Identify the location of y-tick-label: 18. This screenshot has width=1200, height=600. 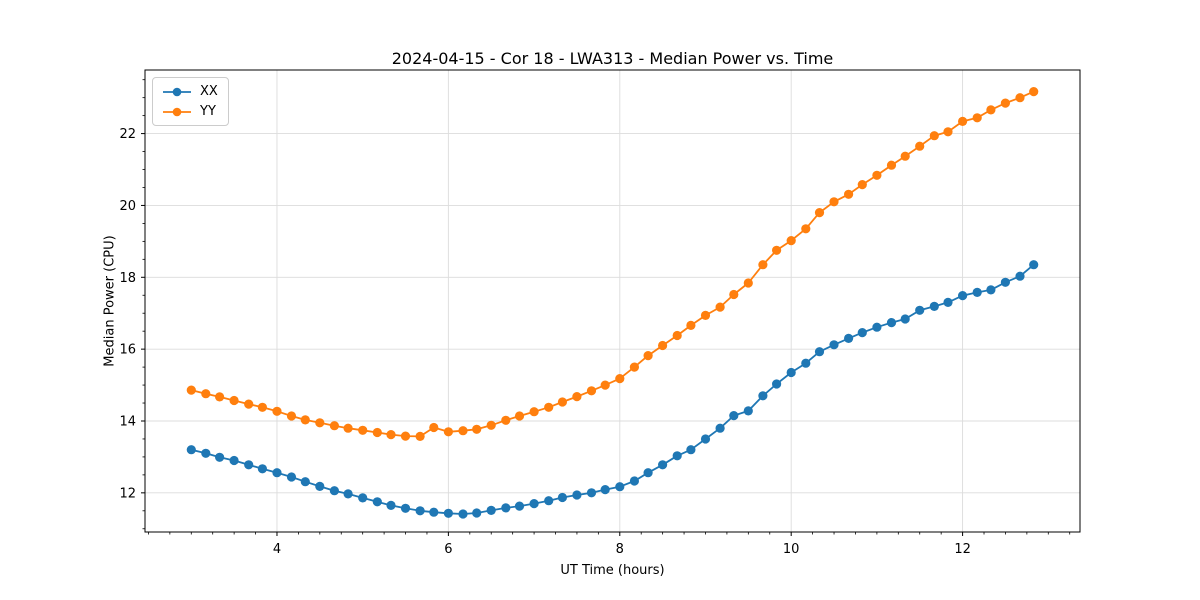
(127, 278).